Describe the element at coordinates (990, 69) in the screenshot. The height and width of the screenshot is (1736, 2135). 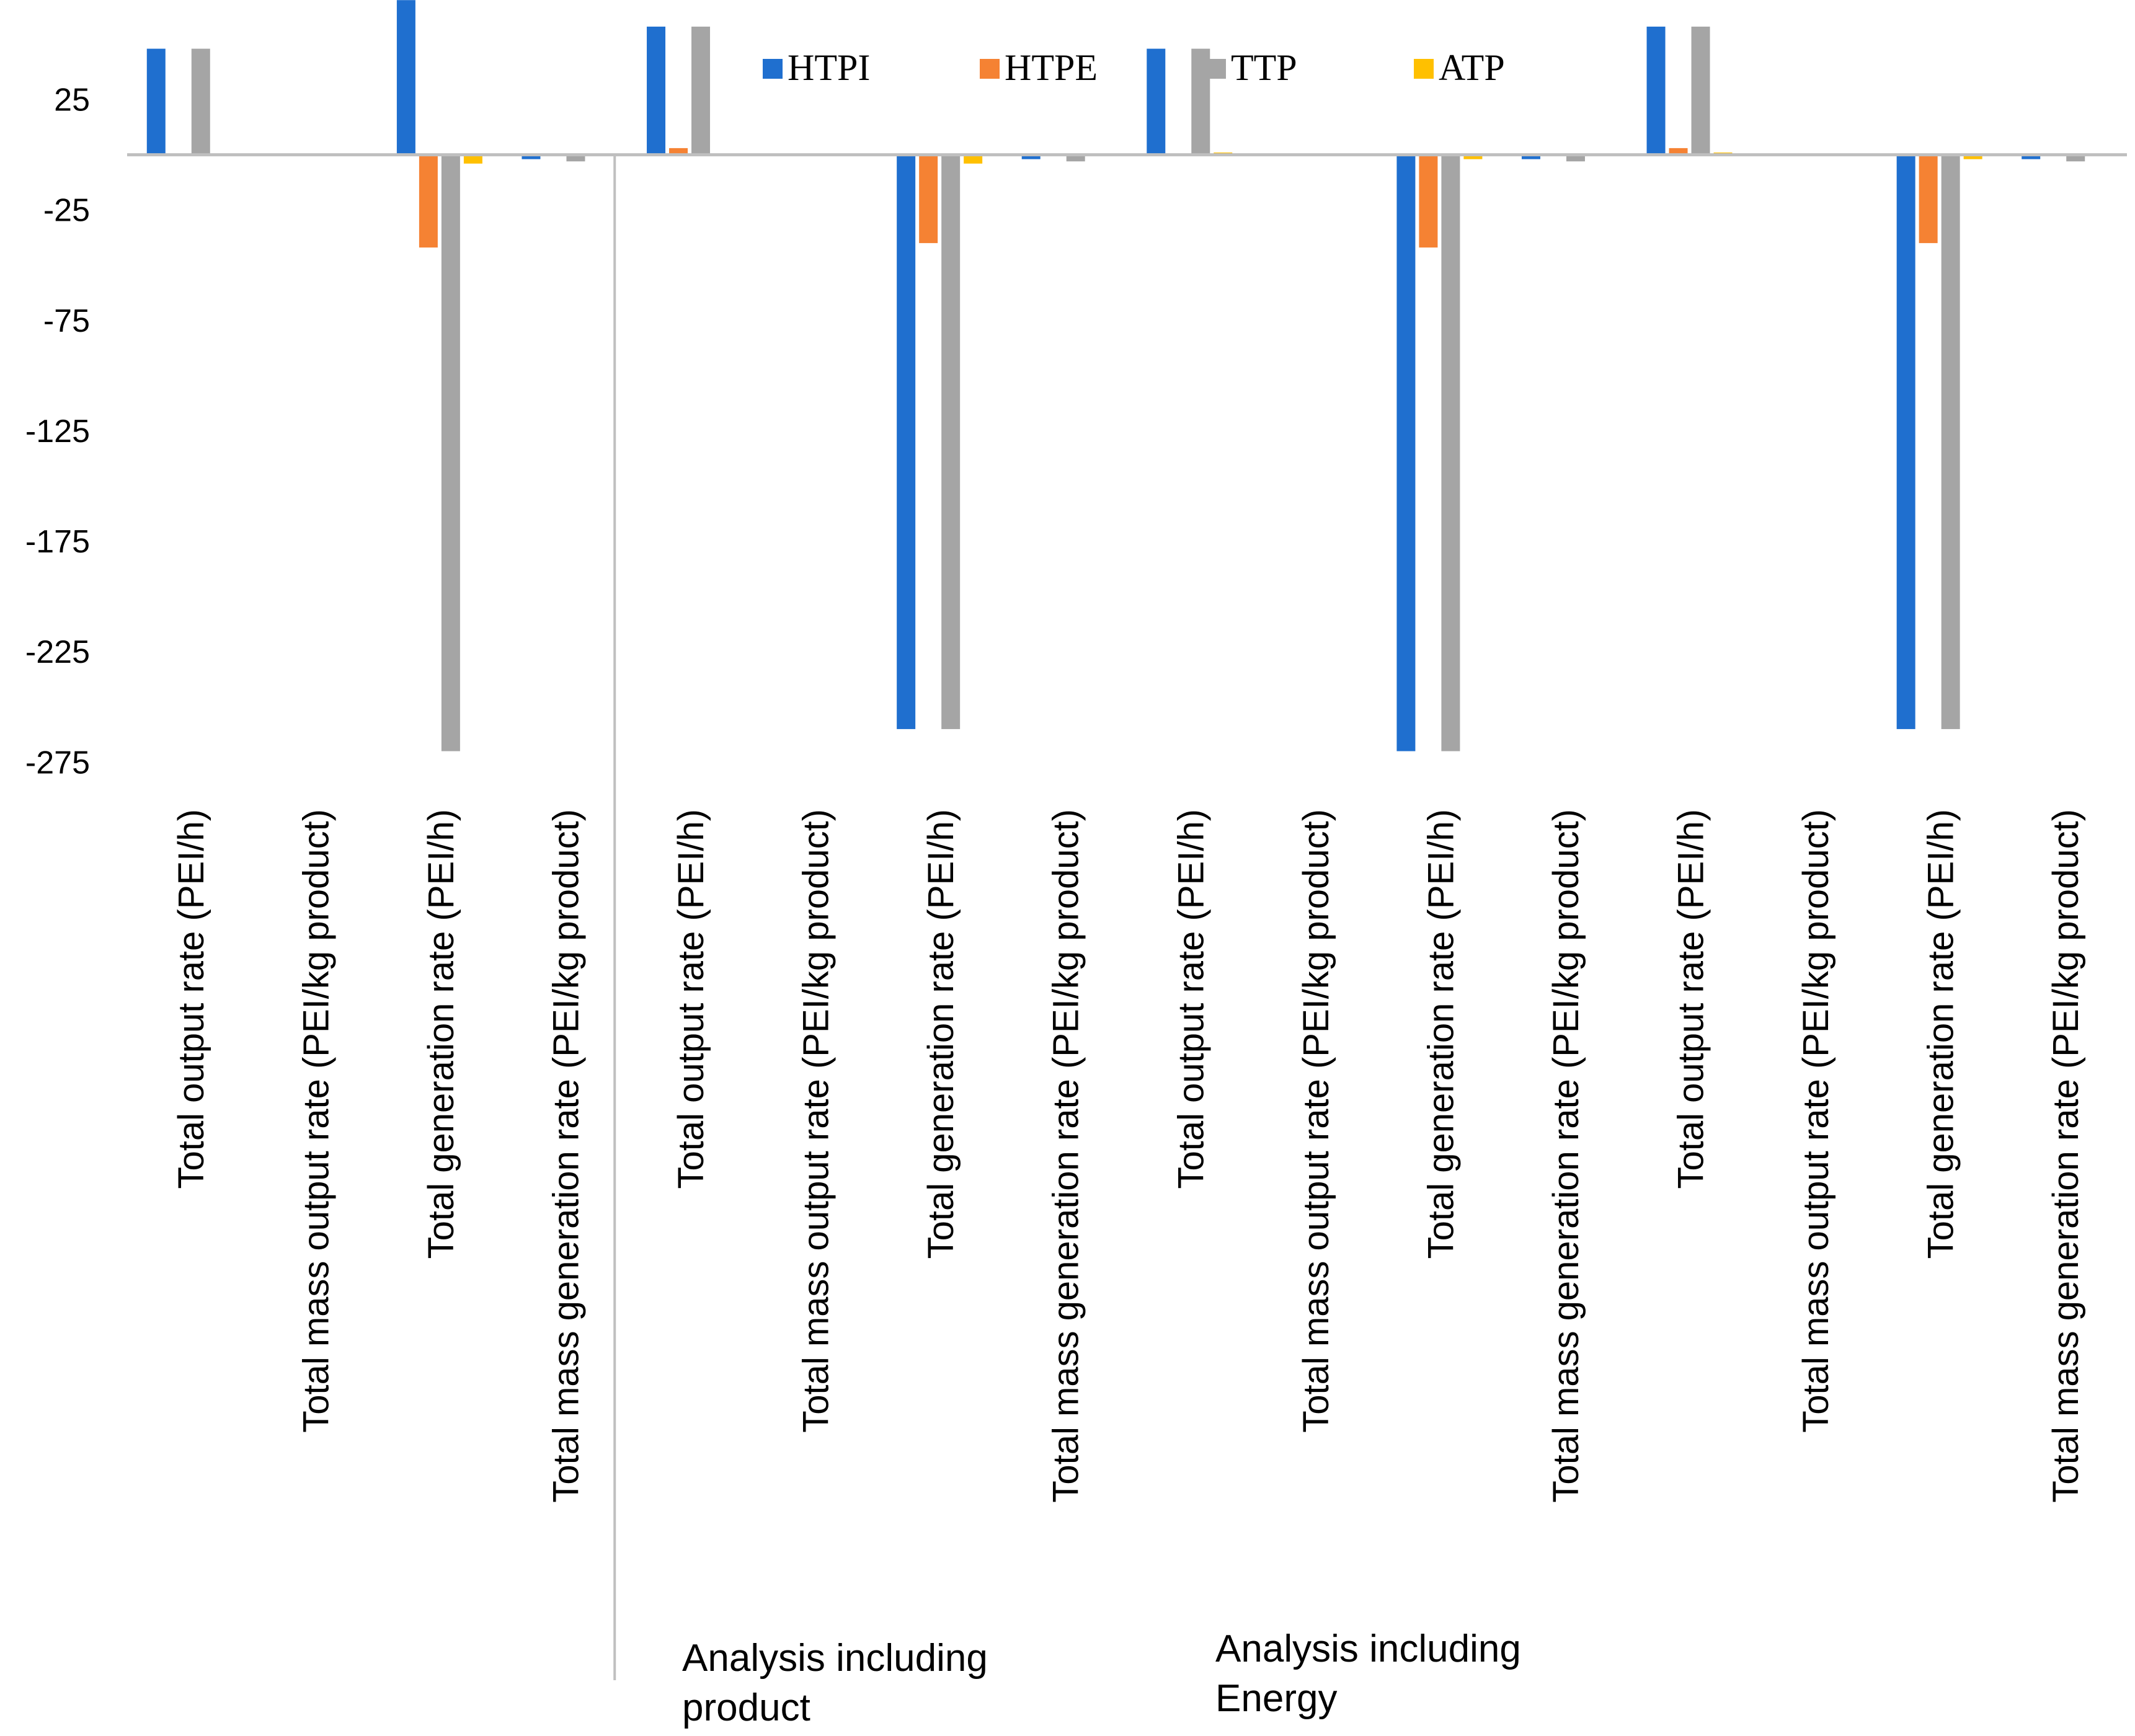
I see `legend-swatch-htpe` at that location.